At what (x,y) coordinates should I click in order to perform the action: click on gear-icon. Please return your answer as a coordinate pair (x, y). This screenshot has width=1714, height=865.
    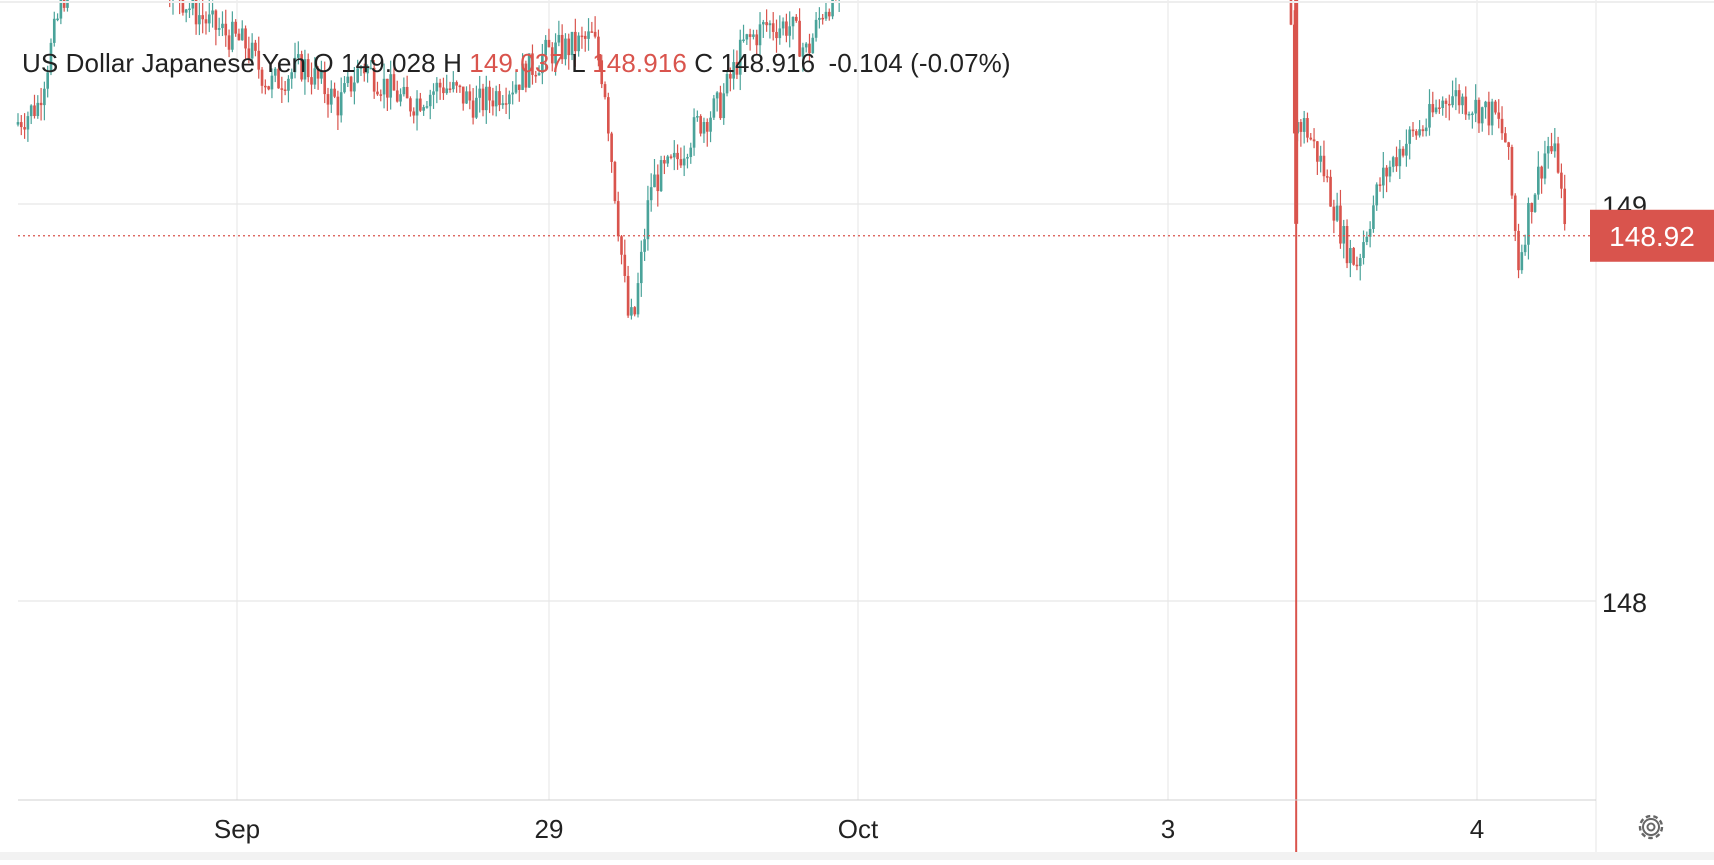
    Looking at the image, I should click on (1651, 827).